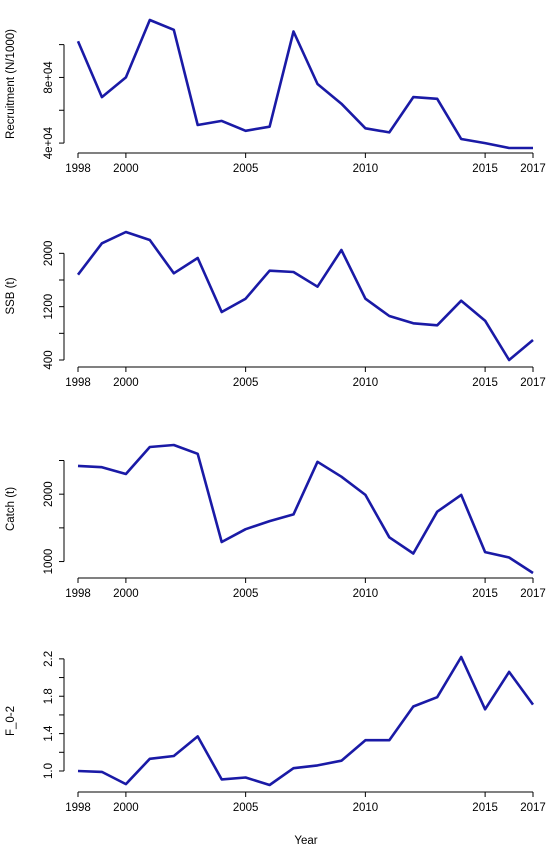  I want to click on y-tick-label: 1.4, so click(49, 733).